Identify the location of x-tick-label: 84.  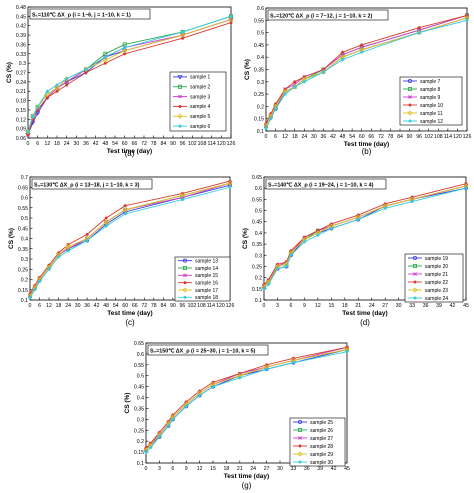
(163, 306).